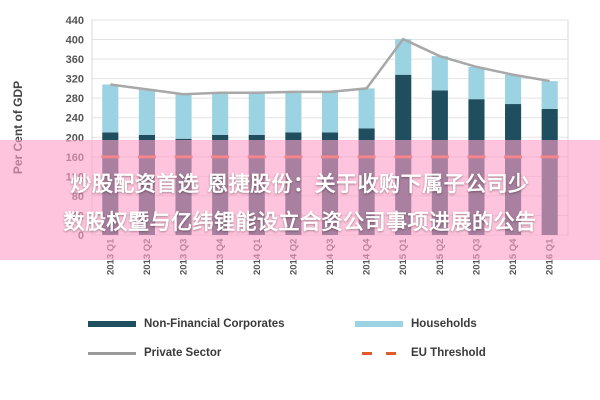  I want to click on legend-item-non-financial: Non-Financial Corporates, so click(186, 324).